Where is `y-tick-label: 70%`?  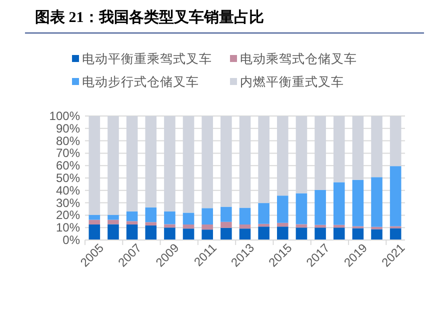 y-tick-label: 70% is located at coordinates (68, 153).